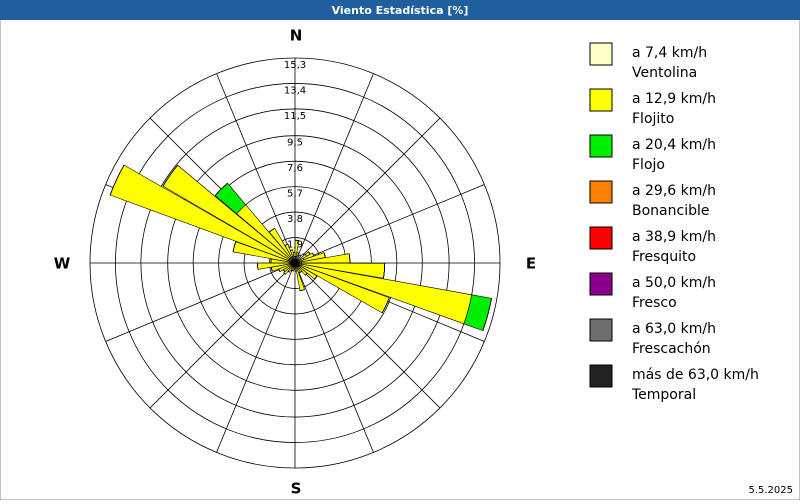  Describe the element at coordinates (400, 10) in the screenshot. I see `chart-title: Viento Estadística [%]` at that location.